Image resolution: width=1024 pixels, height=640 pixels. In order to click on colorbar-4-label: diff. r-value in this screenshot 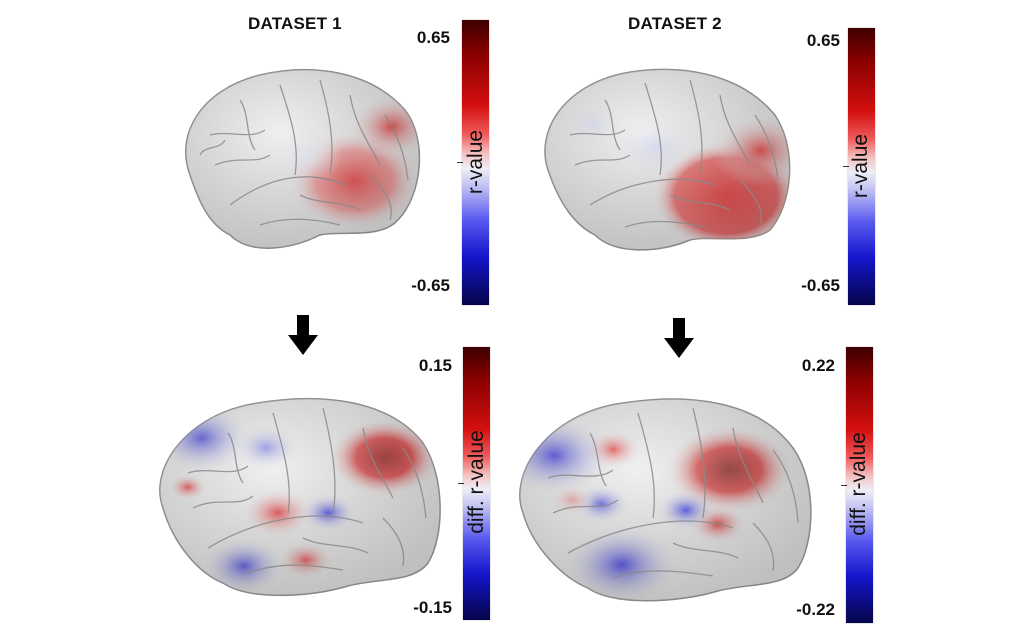, I will do `click(858, 484)`.